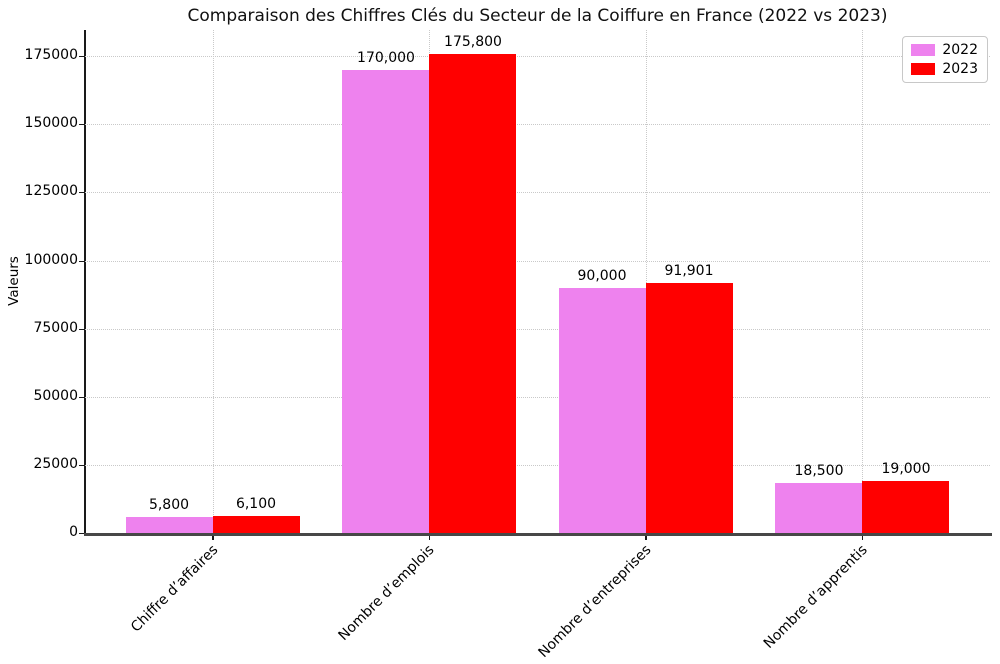 The height and width of the screenshot is (664, 1000). I want to click on x-tick-label: Nombre d’apprentis, so click(815, 597).